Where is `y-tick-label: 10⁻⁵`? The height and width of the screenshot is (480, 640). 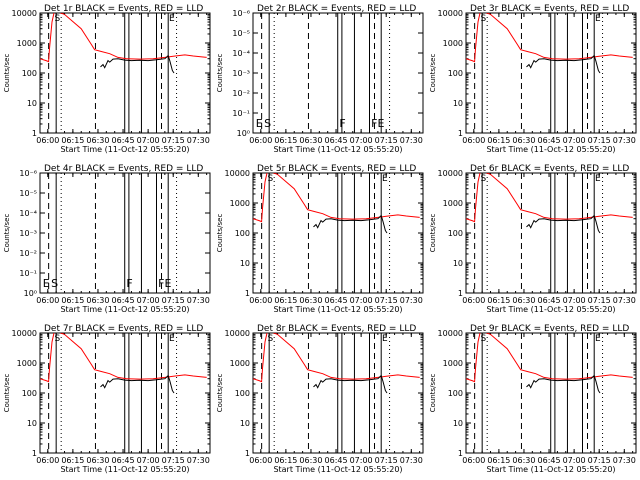 y-tick-label: 10⁻⁵ is located at coordinates (241, 33).